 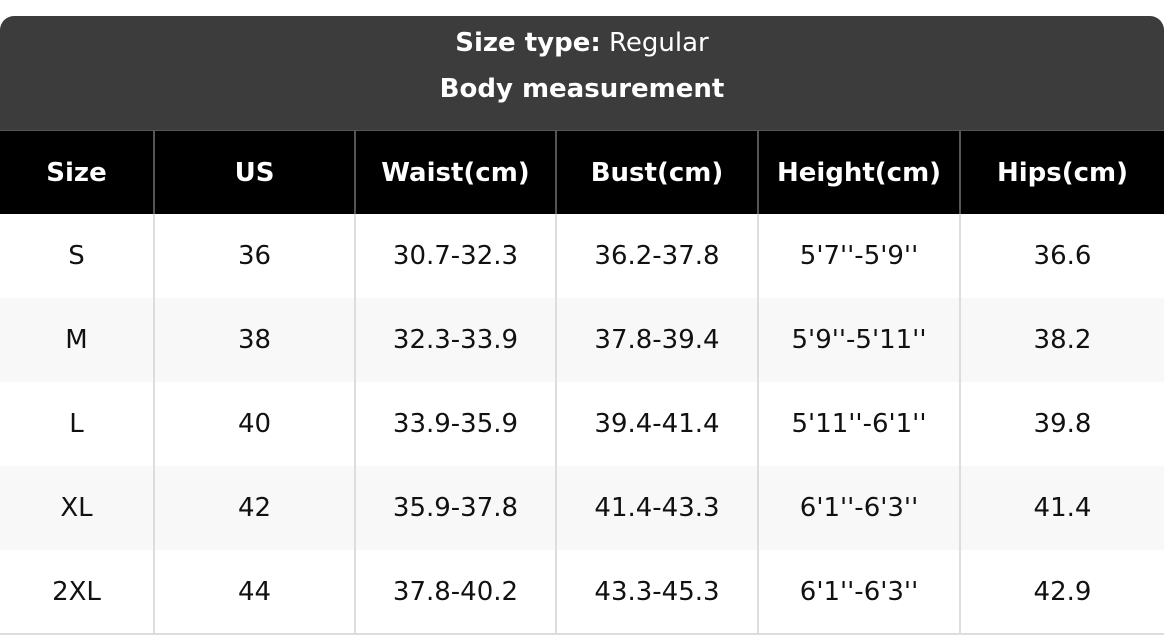 What do you see at coordinates (255, 424) in the screenshot?
I see `table-cell: 40` at bounding box center [255, 424].